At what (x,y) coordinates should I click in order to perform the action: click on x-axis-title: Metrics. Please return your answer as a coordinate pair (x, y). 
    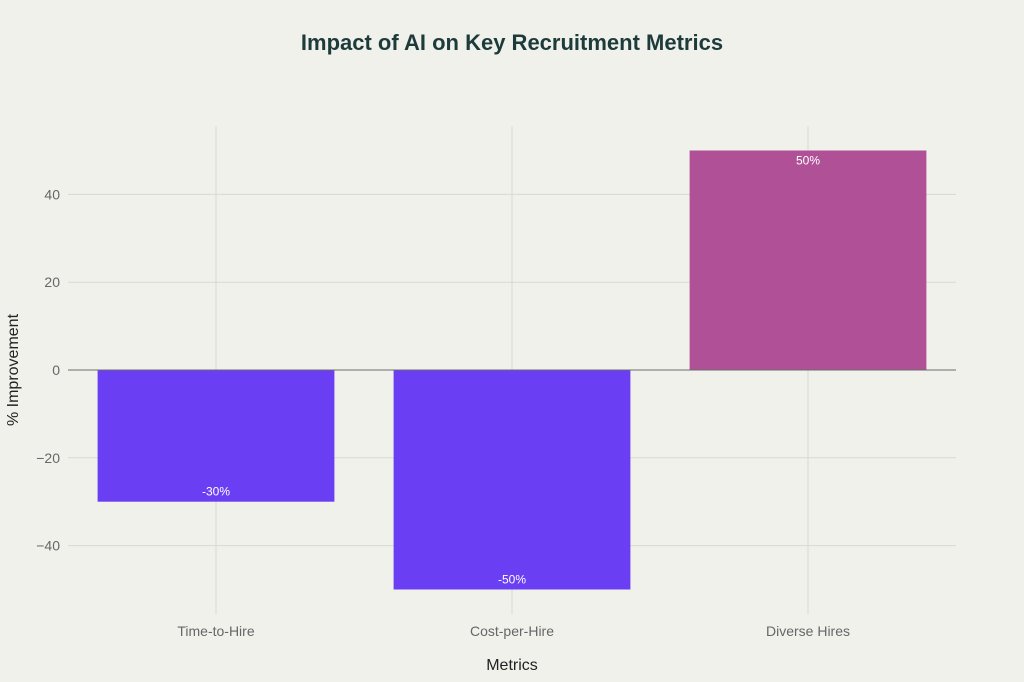
    Looking at the image, I should click on (512, 665).